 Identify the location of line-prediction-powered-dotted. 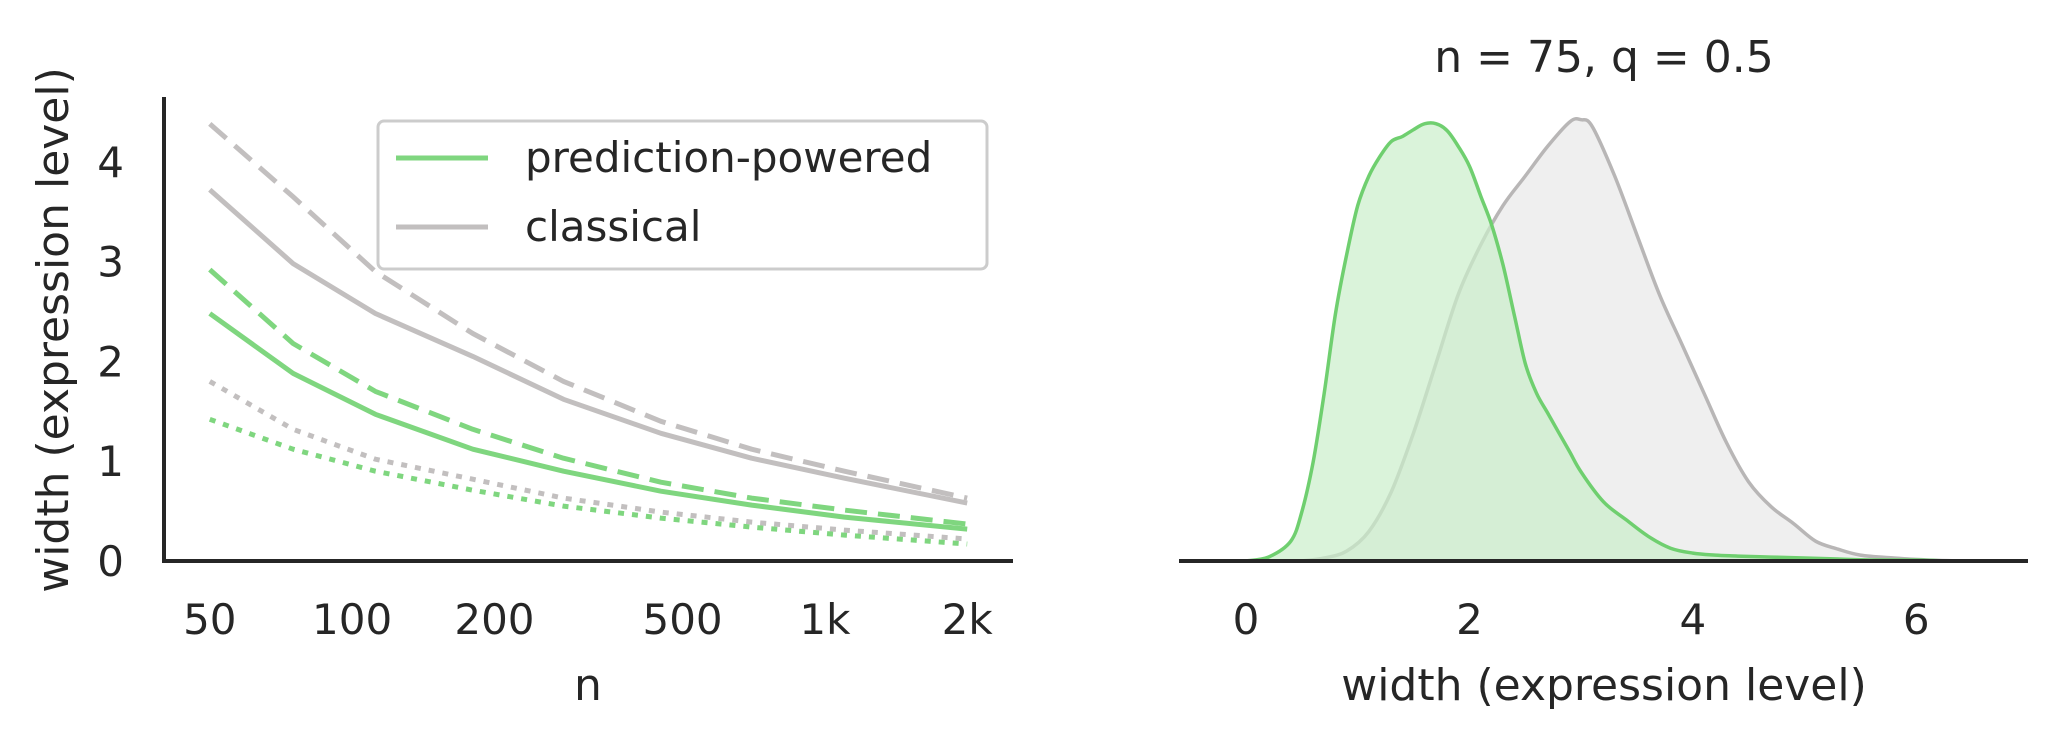
(588, 481).